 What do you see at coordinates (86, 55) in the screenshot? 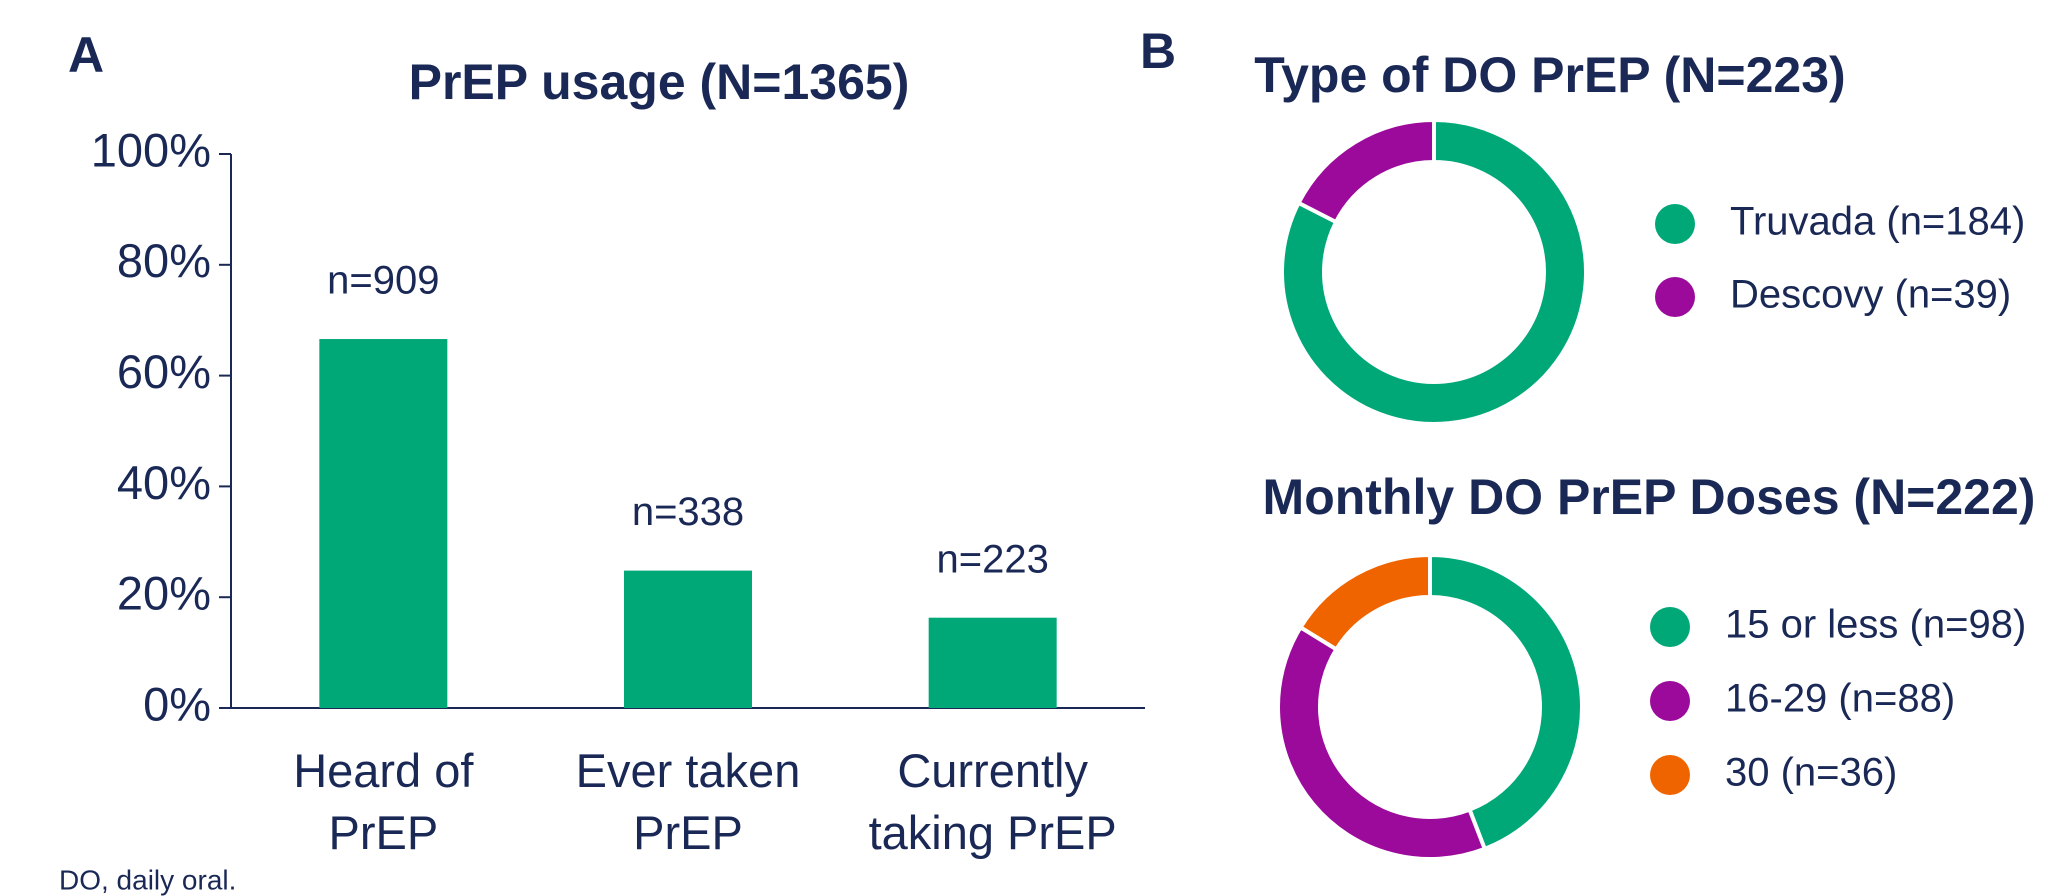
I see `panel-label: A` at bounding box center [86, 55].